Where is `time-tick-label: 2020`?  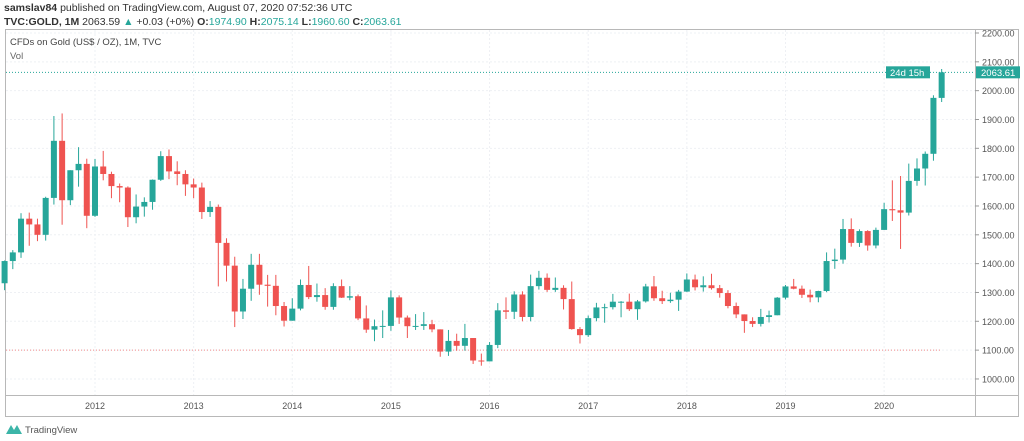
time-tick-label: 2020 is located at coordinates (884, 406).